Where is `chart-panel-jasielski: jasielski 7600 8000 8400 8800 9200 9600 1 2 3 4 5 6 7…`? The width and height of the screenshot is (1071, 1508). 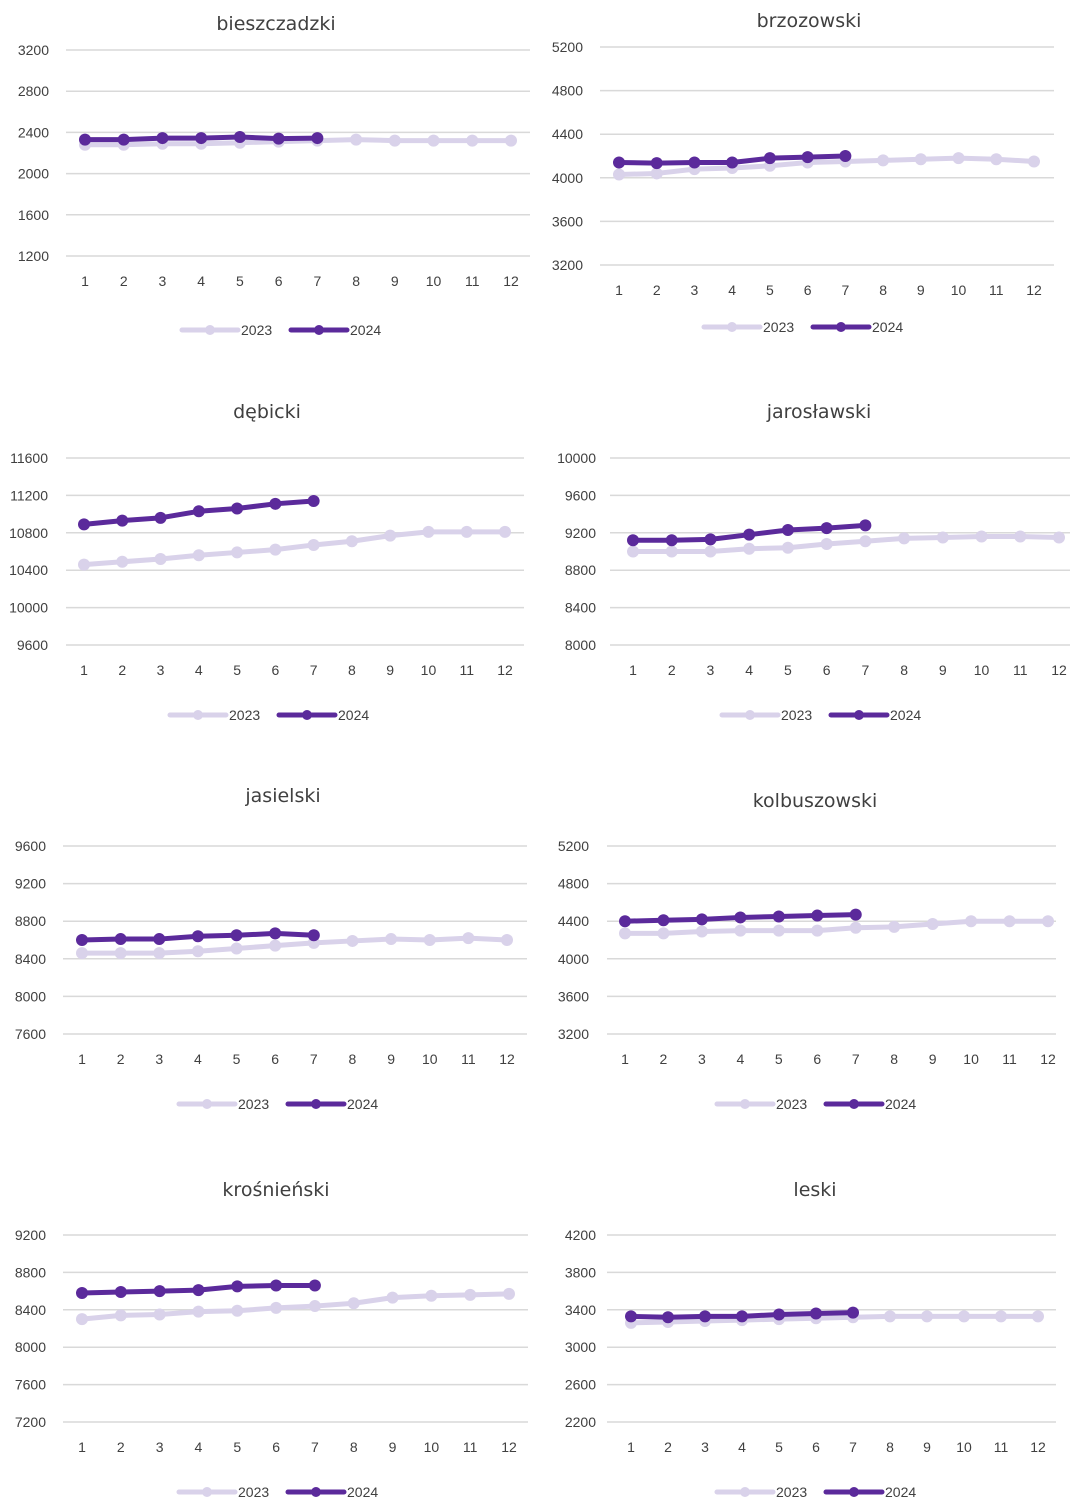 chart-panel-jasielski: jasielski 7600 8000 8400 8800 9200 9600 1 2 3 4 5 6 7… is located at coordinates (268, 947).